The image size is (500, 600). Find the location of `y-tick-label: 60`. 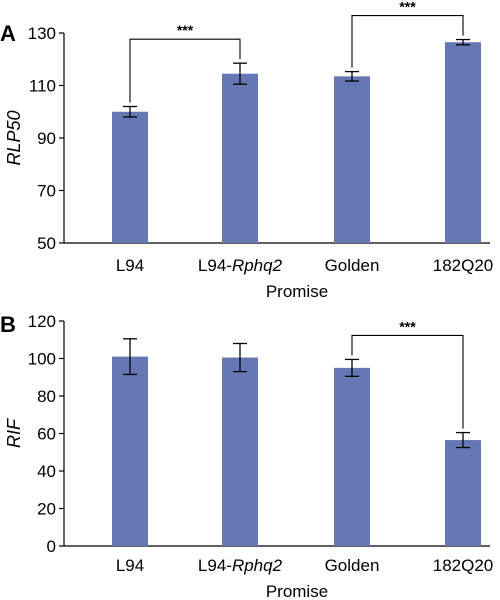

y-tick-label: 60 is located at coordinates (46, 434).